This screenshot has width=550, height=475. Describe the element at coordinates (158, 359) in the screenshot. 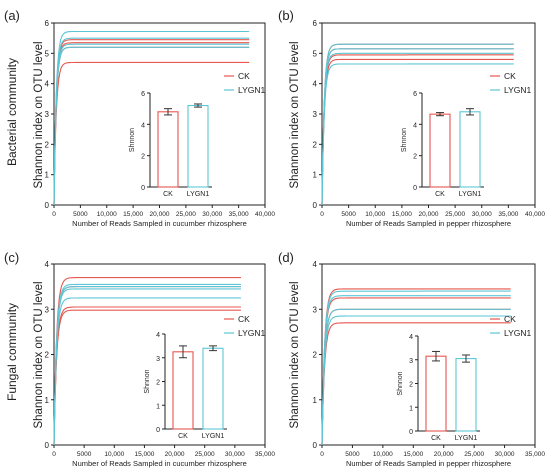

I see `inset-y-tick-label: 3` at that location.